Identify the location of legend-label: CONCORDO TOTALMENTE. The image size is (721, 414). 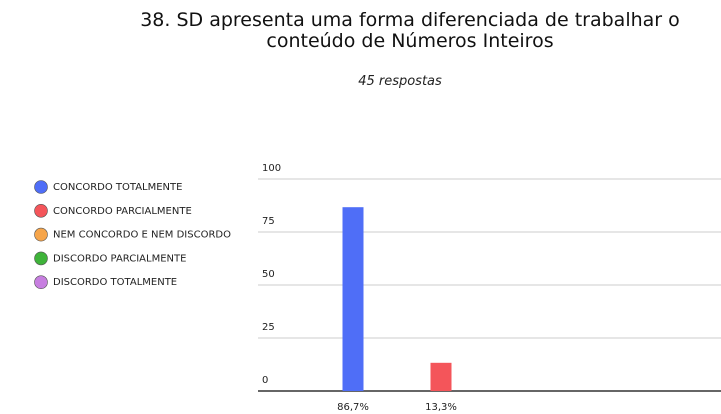
(117, 187).